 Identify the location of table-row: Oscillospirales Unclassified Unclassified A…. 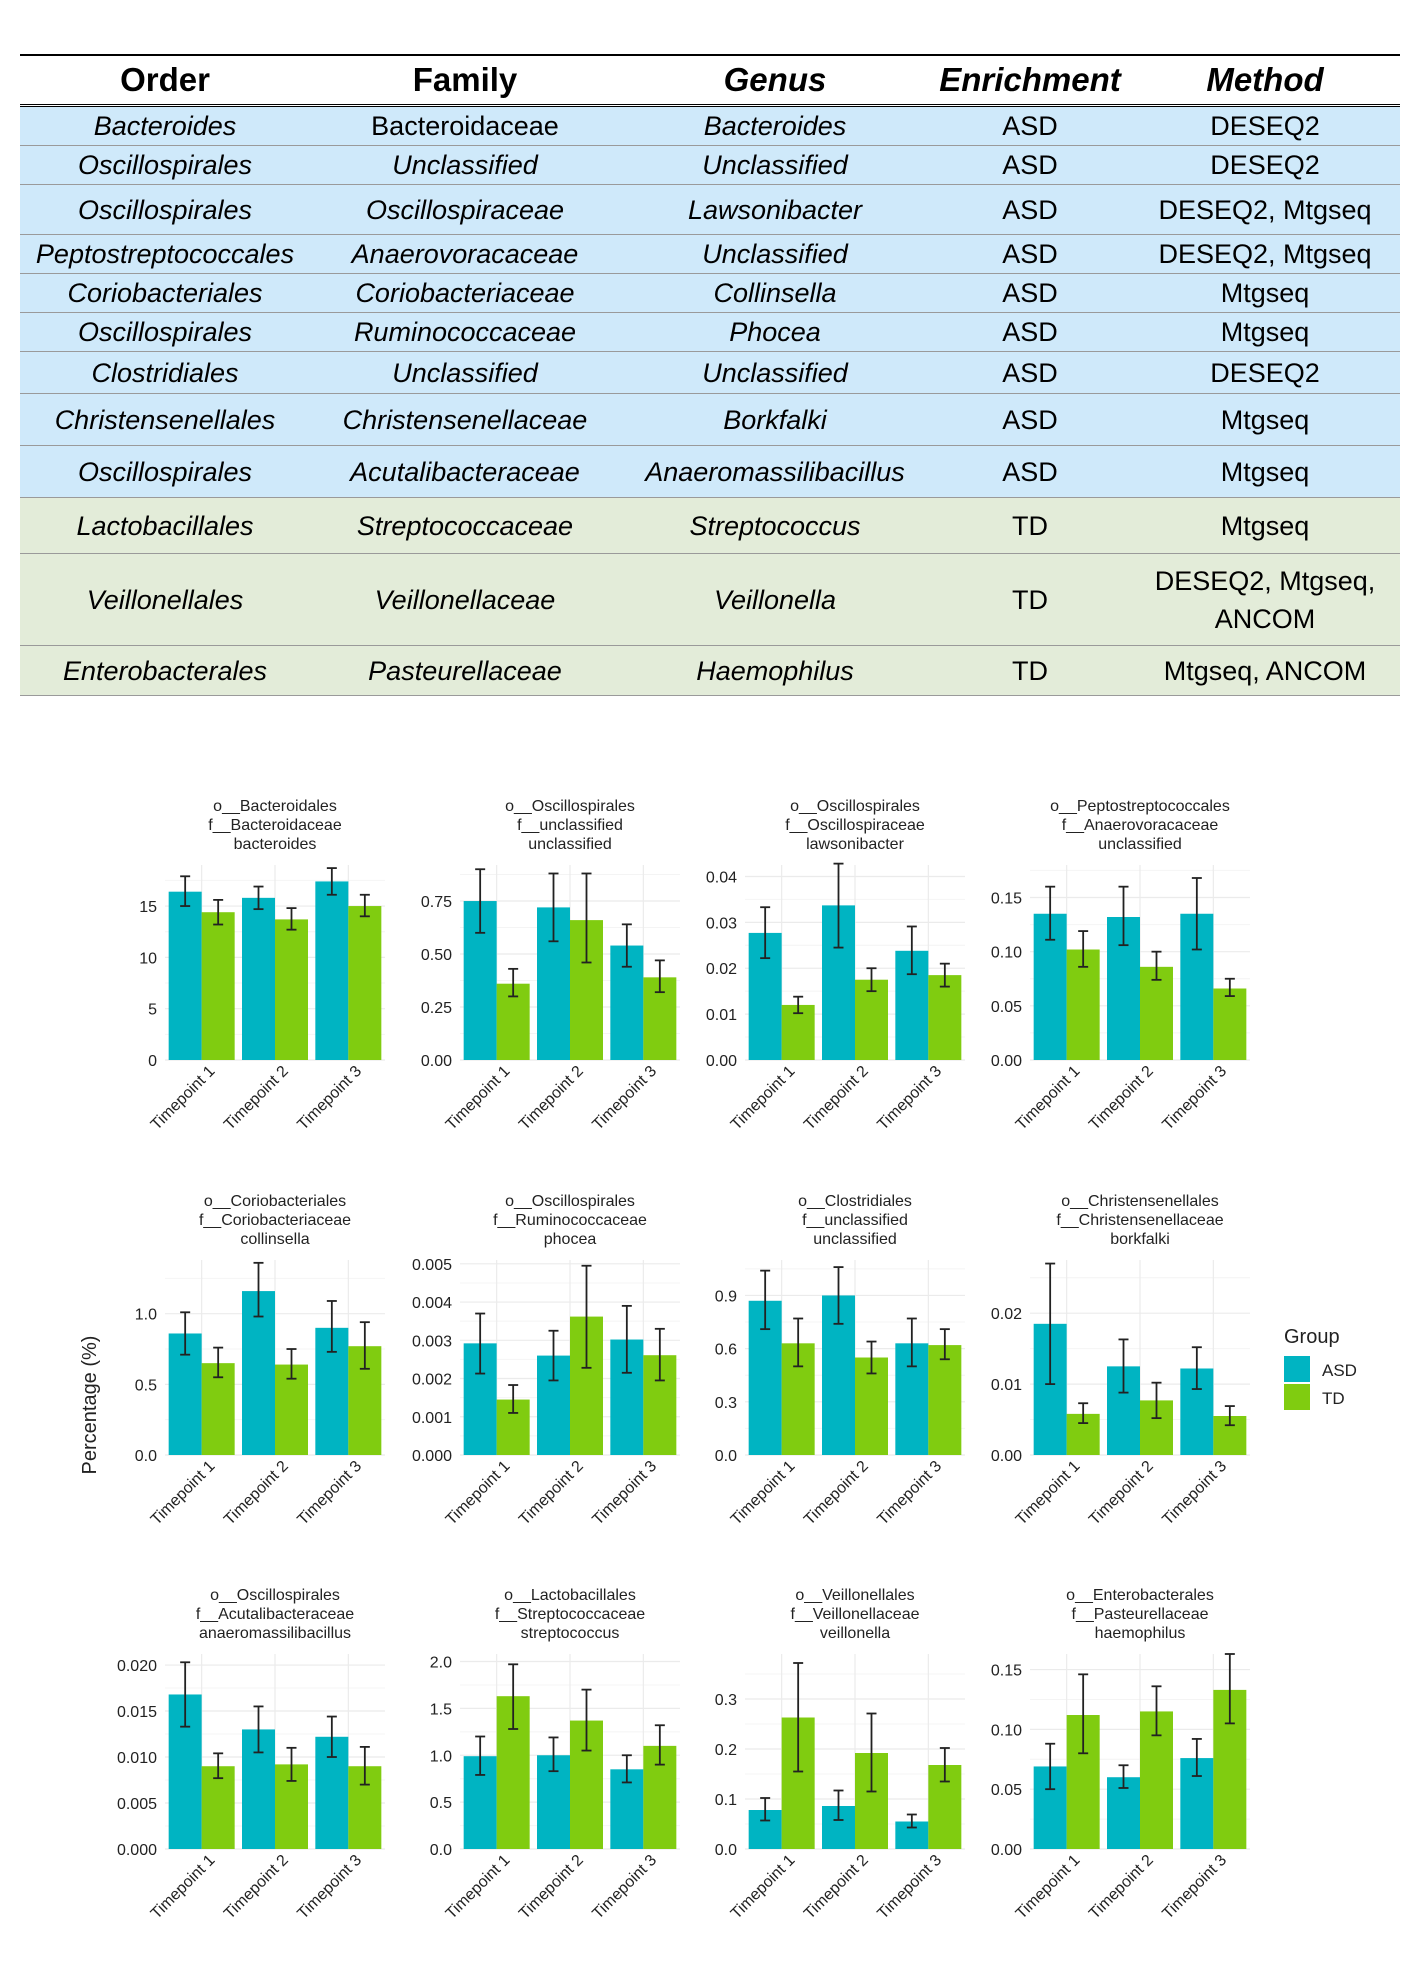
(710, 165).